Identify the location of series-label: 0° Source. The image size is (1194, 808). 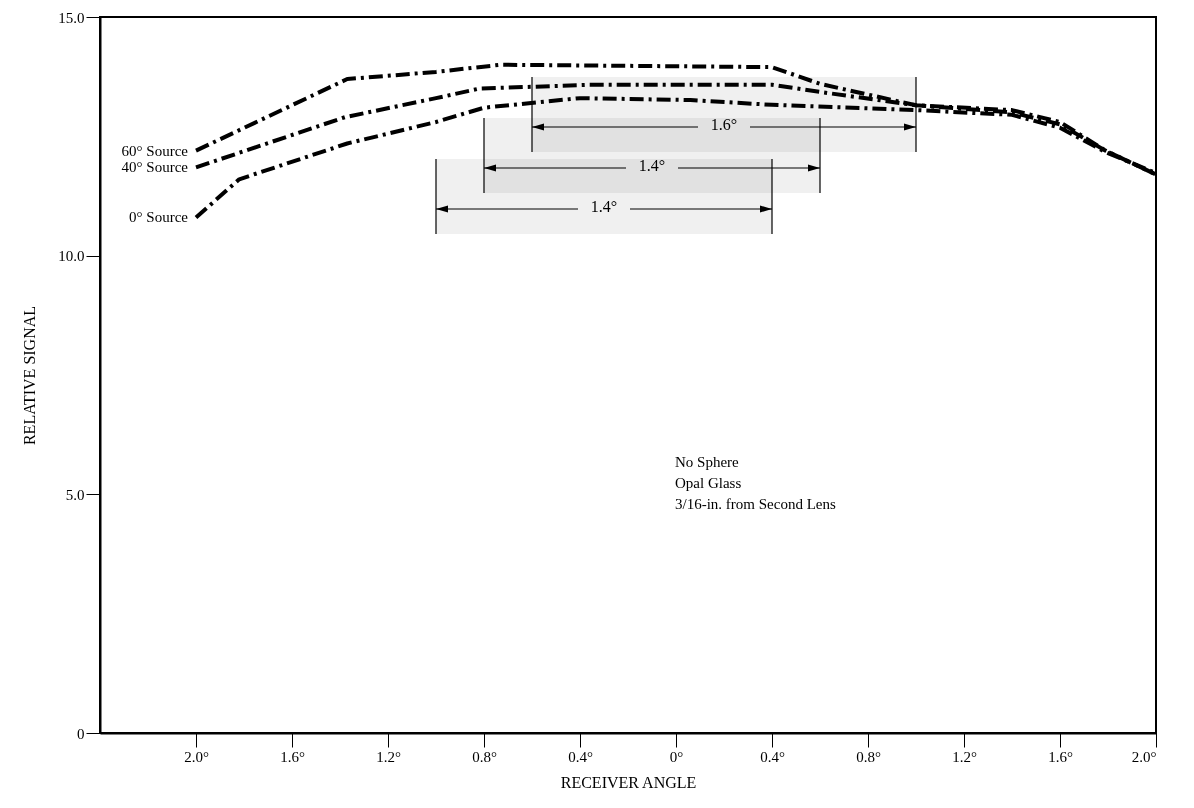
(159, 217).